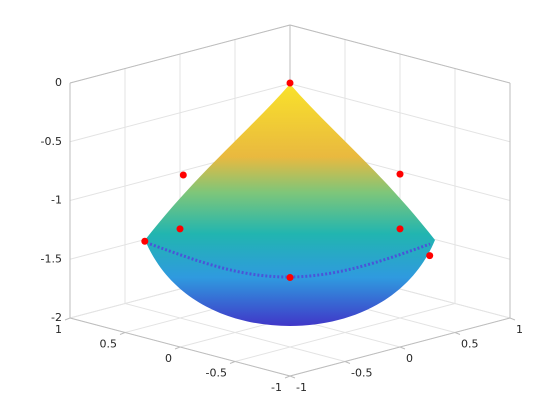  I want to click on z-tick-label: 0, so click(58, 82).